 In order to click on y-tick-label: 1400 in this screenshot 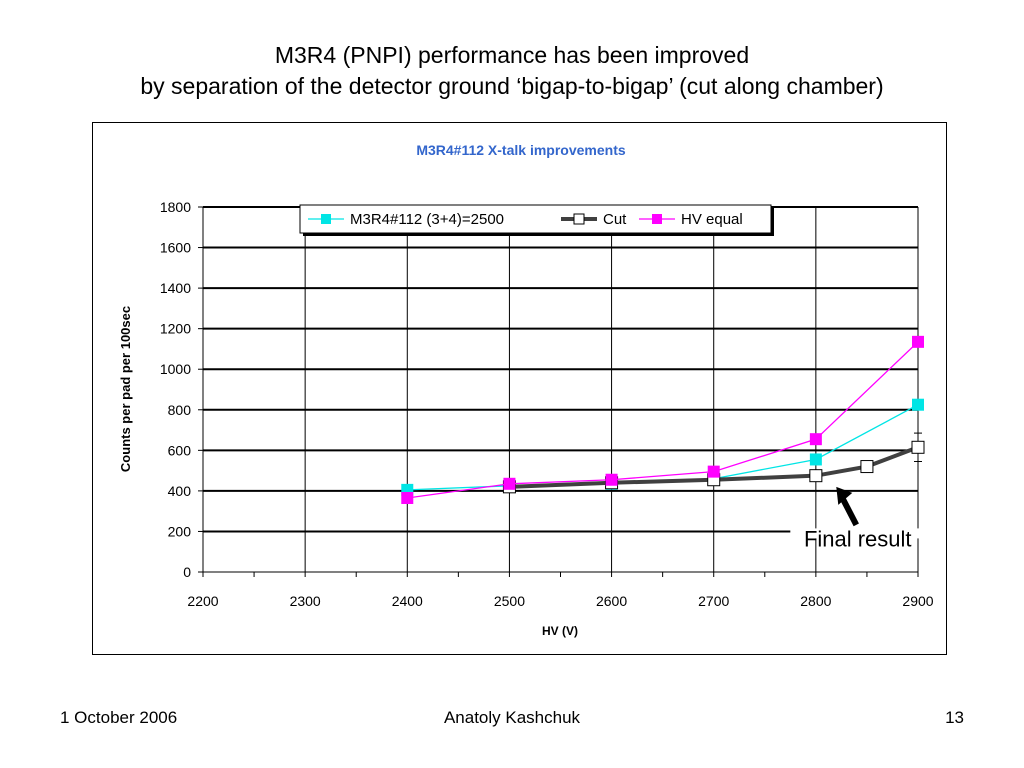, I will do `click(175, 288)`.